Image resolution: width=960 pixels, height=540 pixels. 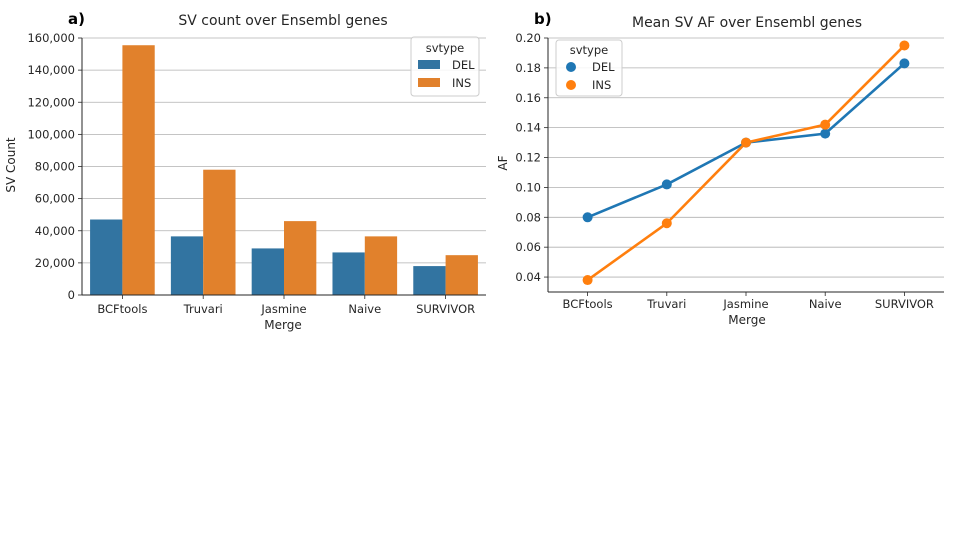 What do you see at coordinates (381, 265) in the screenshot?
I see `bar-ins-naive` at bounding box center [381, 265].